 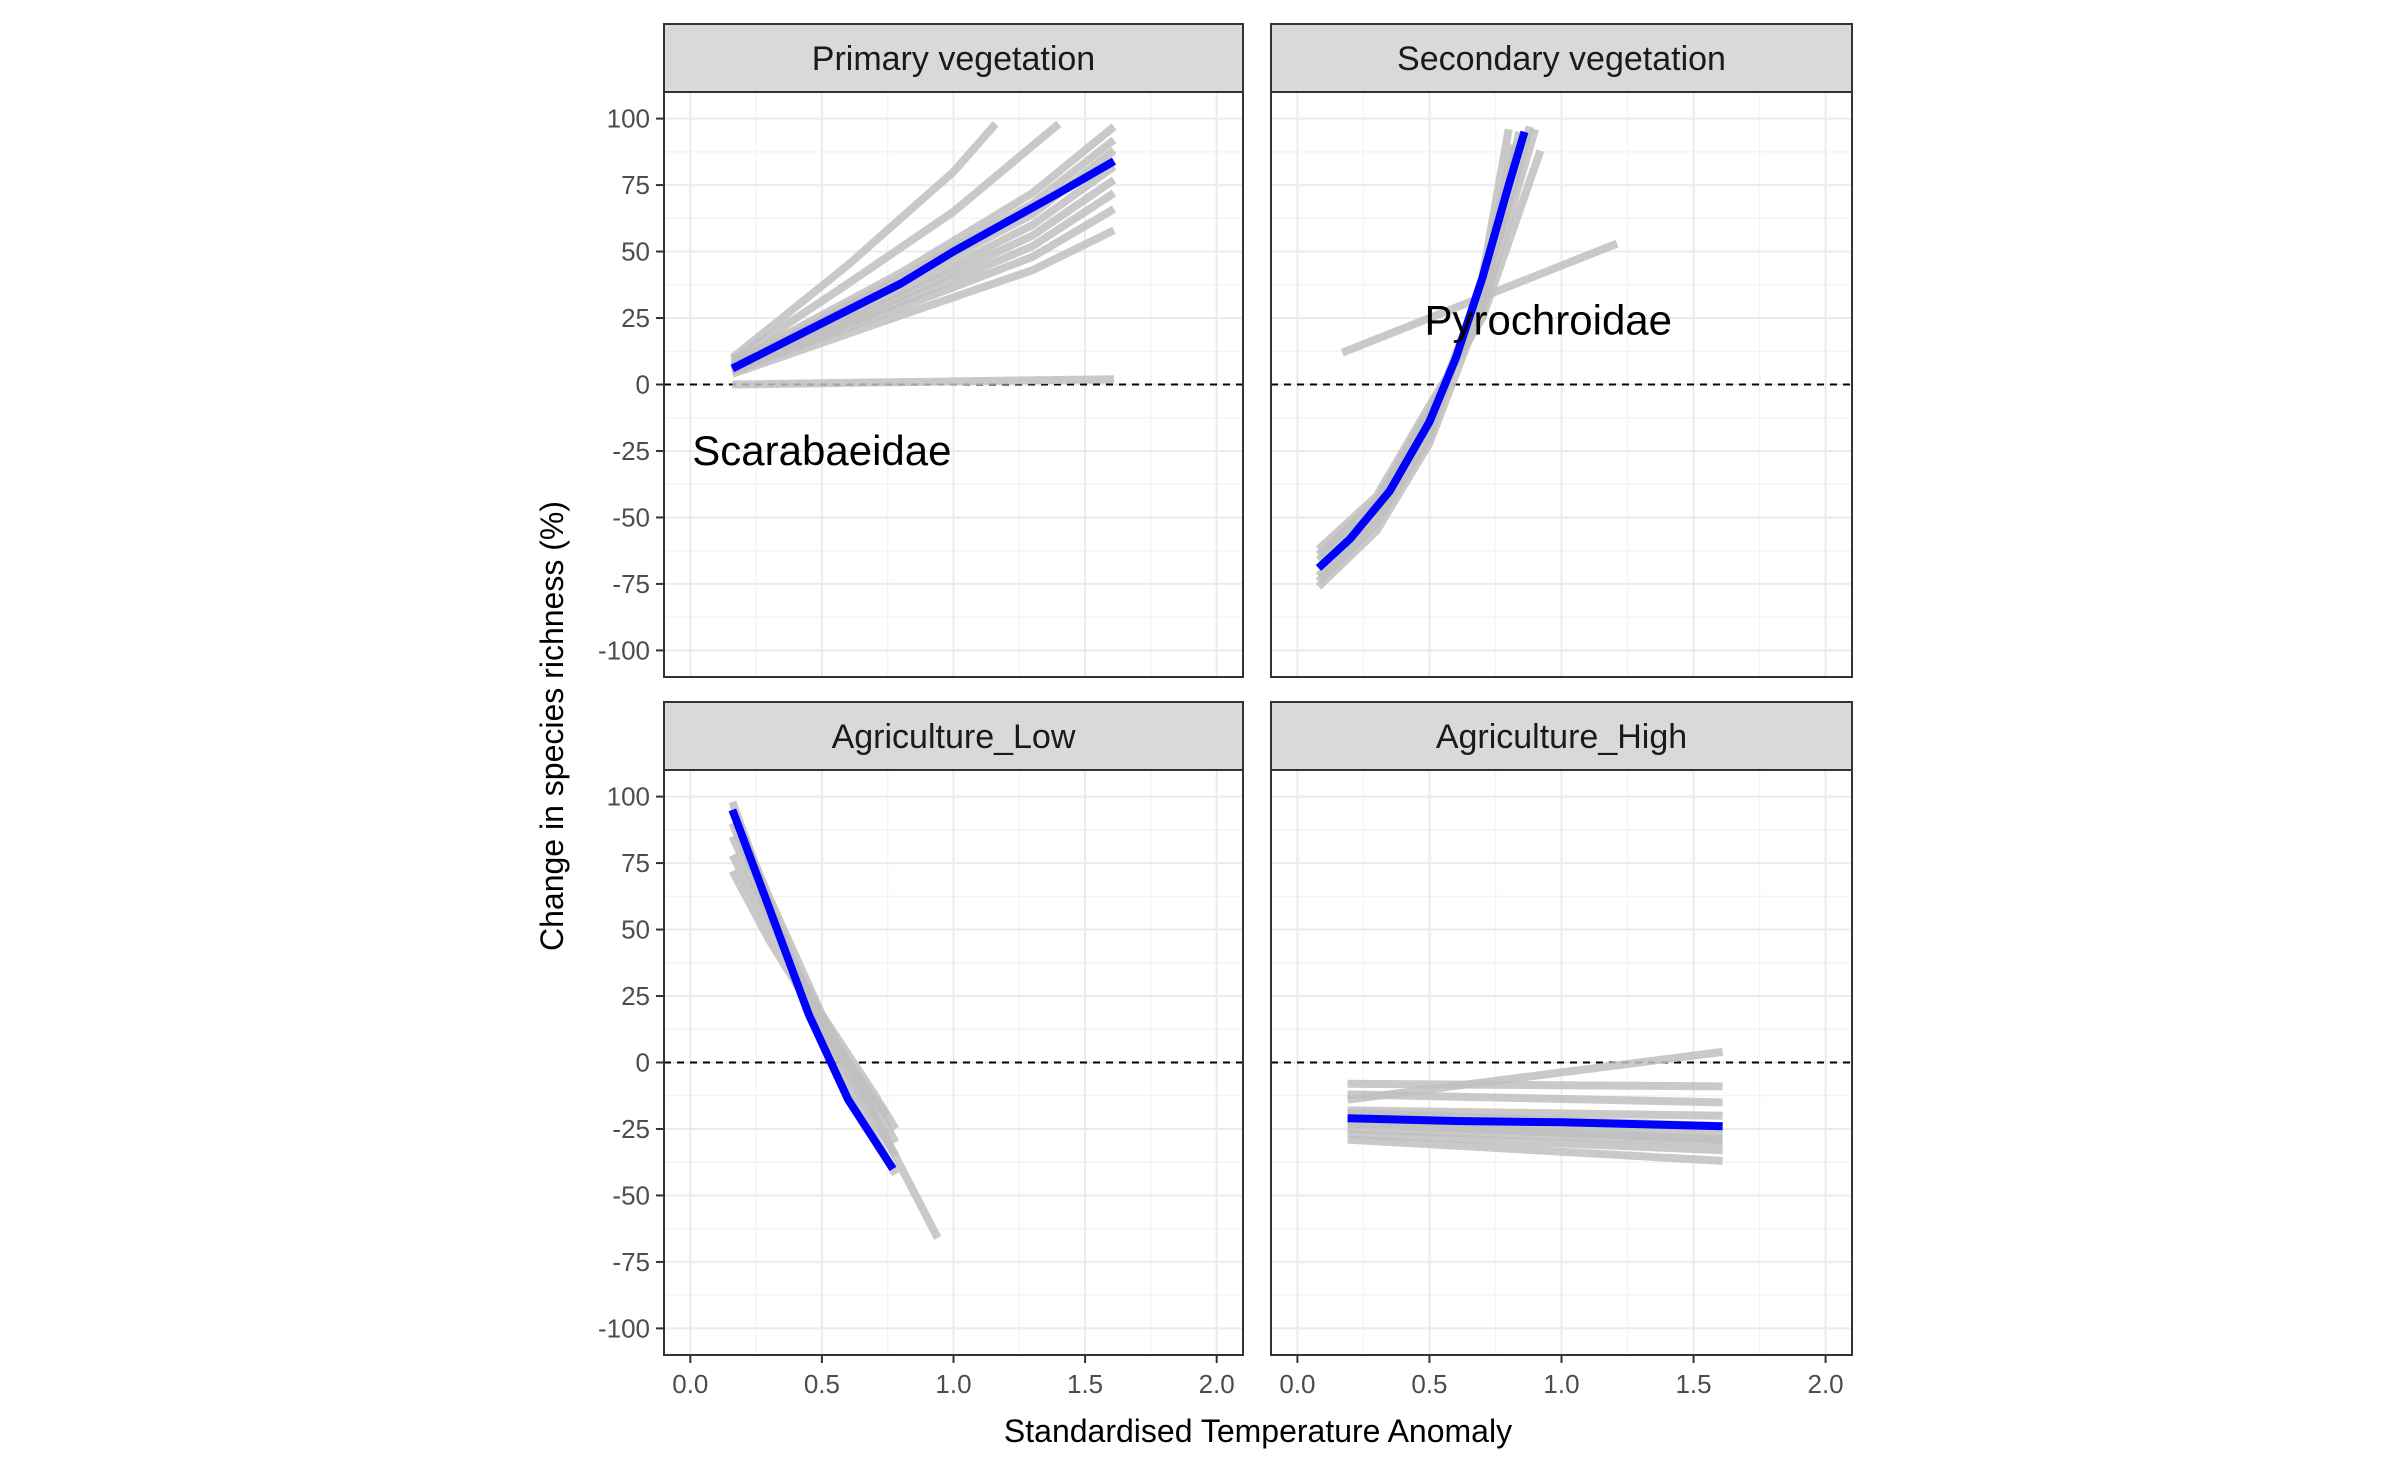 I want to click on strip-secondary-vegetation, so click(x=1561, y=58).